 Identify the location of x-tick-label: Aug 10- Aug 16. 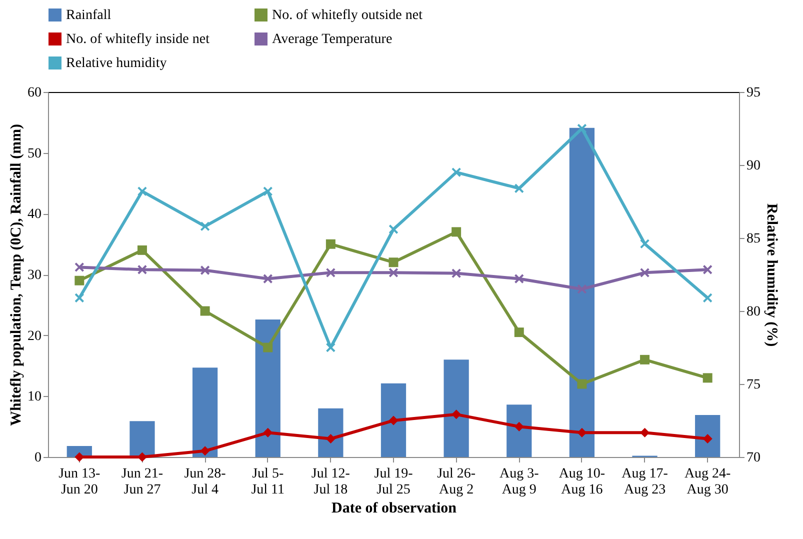
(582, 482).